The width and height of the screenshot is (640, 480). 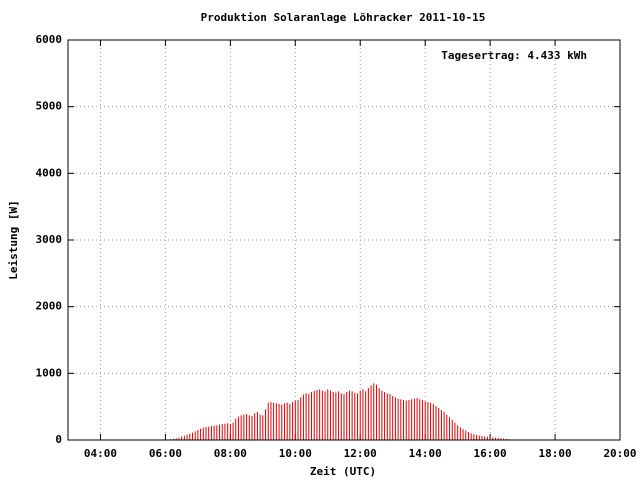 What do you see at coordinates (100, 453) in the screenshot?
I see `x-tick-label: 04:00` at bounding box center [100, 453].